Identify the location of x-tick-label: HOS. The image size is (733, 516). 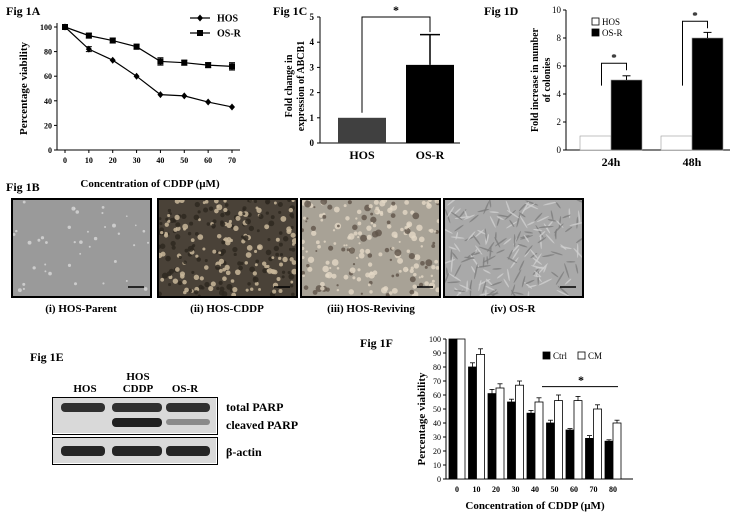
(362, 155).